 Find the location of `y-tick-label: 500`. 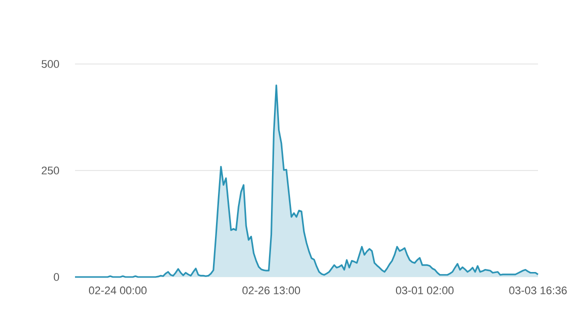

y-tick-label: 500 is located at coordinates (51, 64).